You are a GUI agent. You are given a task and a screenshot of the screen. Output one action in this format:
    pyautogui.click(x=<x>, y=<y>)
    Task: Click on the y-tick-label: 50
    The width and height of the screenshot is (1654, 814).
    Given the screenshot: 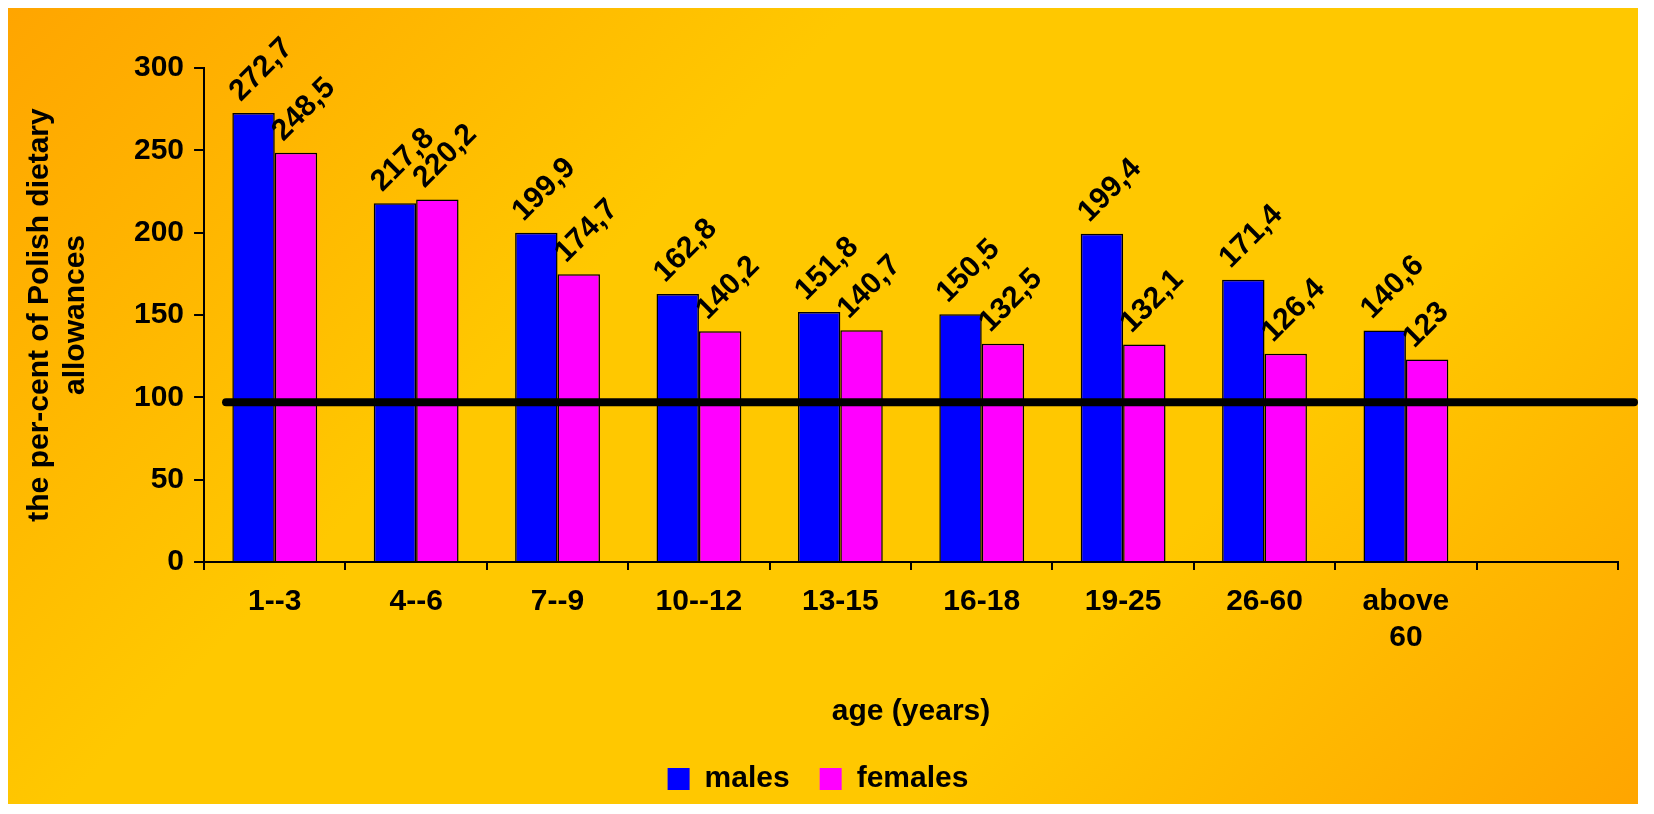 What is the action you would take?
    pyautogui.click(x=167, y=477)
    